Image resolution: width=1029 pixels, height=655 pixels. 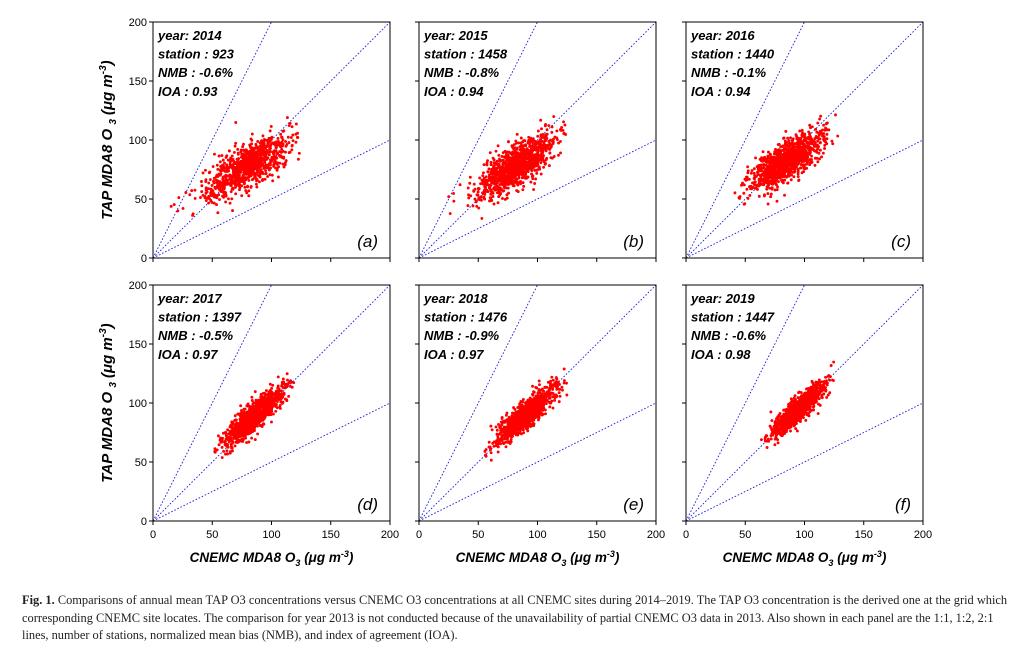 I want to click on y-tick-label: 50, so click(x=141, y=463).